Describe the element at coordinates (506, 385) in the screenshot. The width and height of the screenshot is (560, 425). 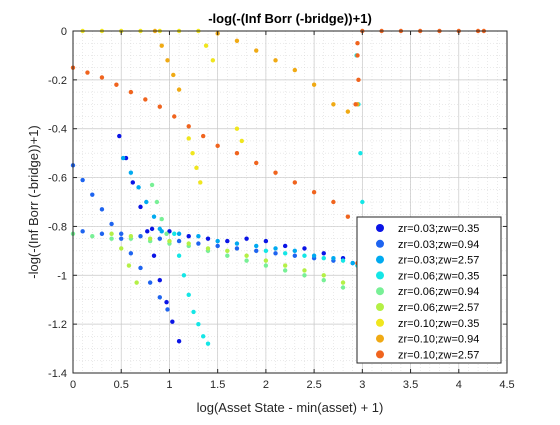
I see `x-tick-label: 4.5` at that location.